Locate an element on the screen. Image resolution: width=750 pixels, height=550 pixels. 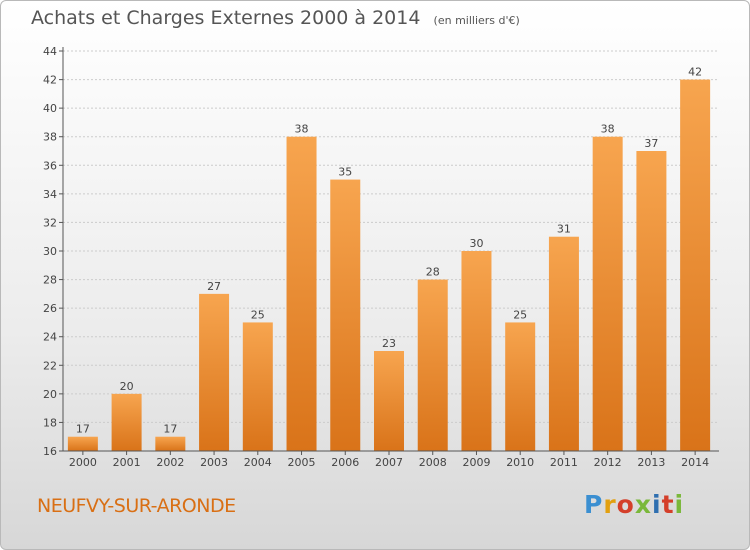
y-tick-label: 18 is located at coordinates (50, 422).